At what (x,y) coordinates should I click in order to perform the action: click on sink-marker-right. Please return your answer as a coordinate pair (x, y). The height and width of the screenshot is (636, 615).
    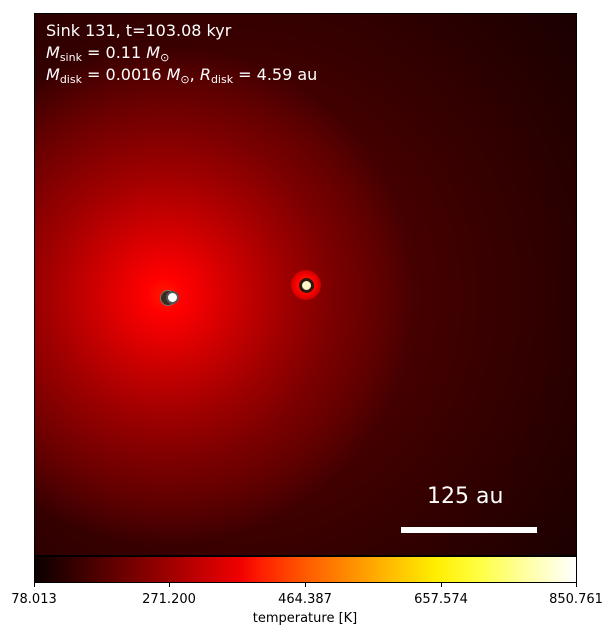
    Looking at the image, I should click on (306, 285).